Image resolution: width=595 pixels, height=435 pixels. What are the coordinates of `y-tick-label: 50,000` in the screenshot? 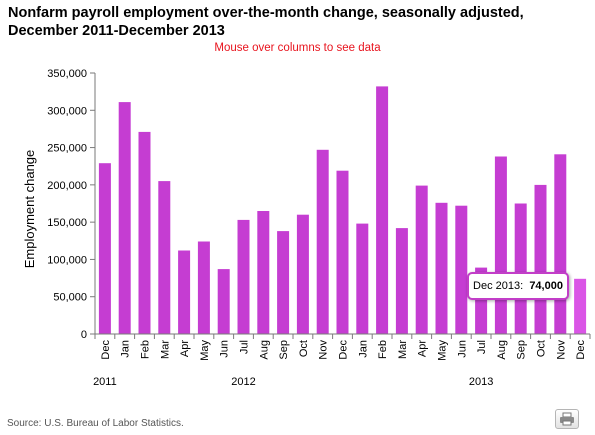 It's located at (70, 298).